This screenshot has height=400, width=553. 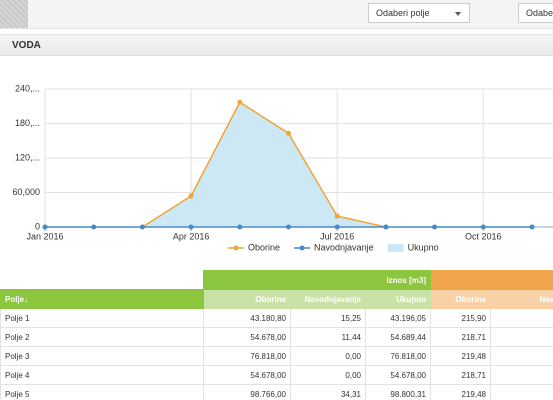 I want to click on y-tick-label: 0, so click(x=37, y=226).